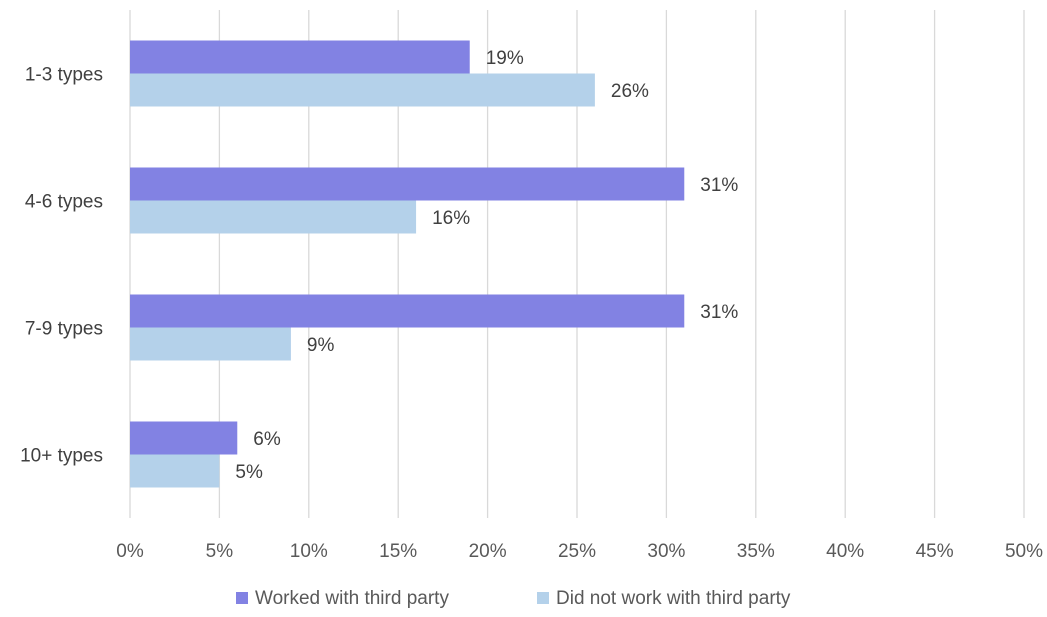 Image resolution: width=1047 pixels, height=617 pixels. Describe the element at coordinates (673, 598) in the screenshot. I see `legend-label: Did not work with third party` at that location.